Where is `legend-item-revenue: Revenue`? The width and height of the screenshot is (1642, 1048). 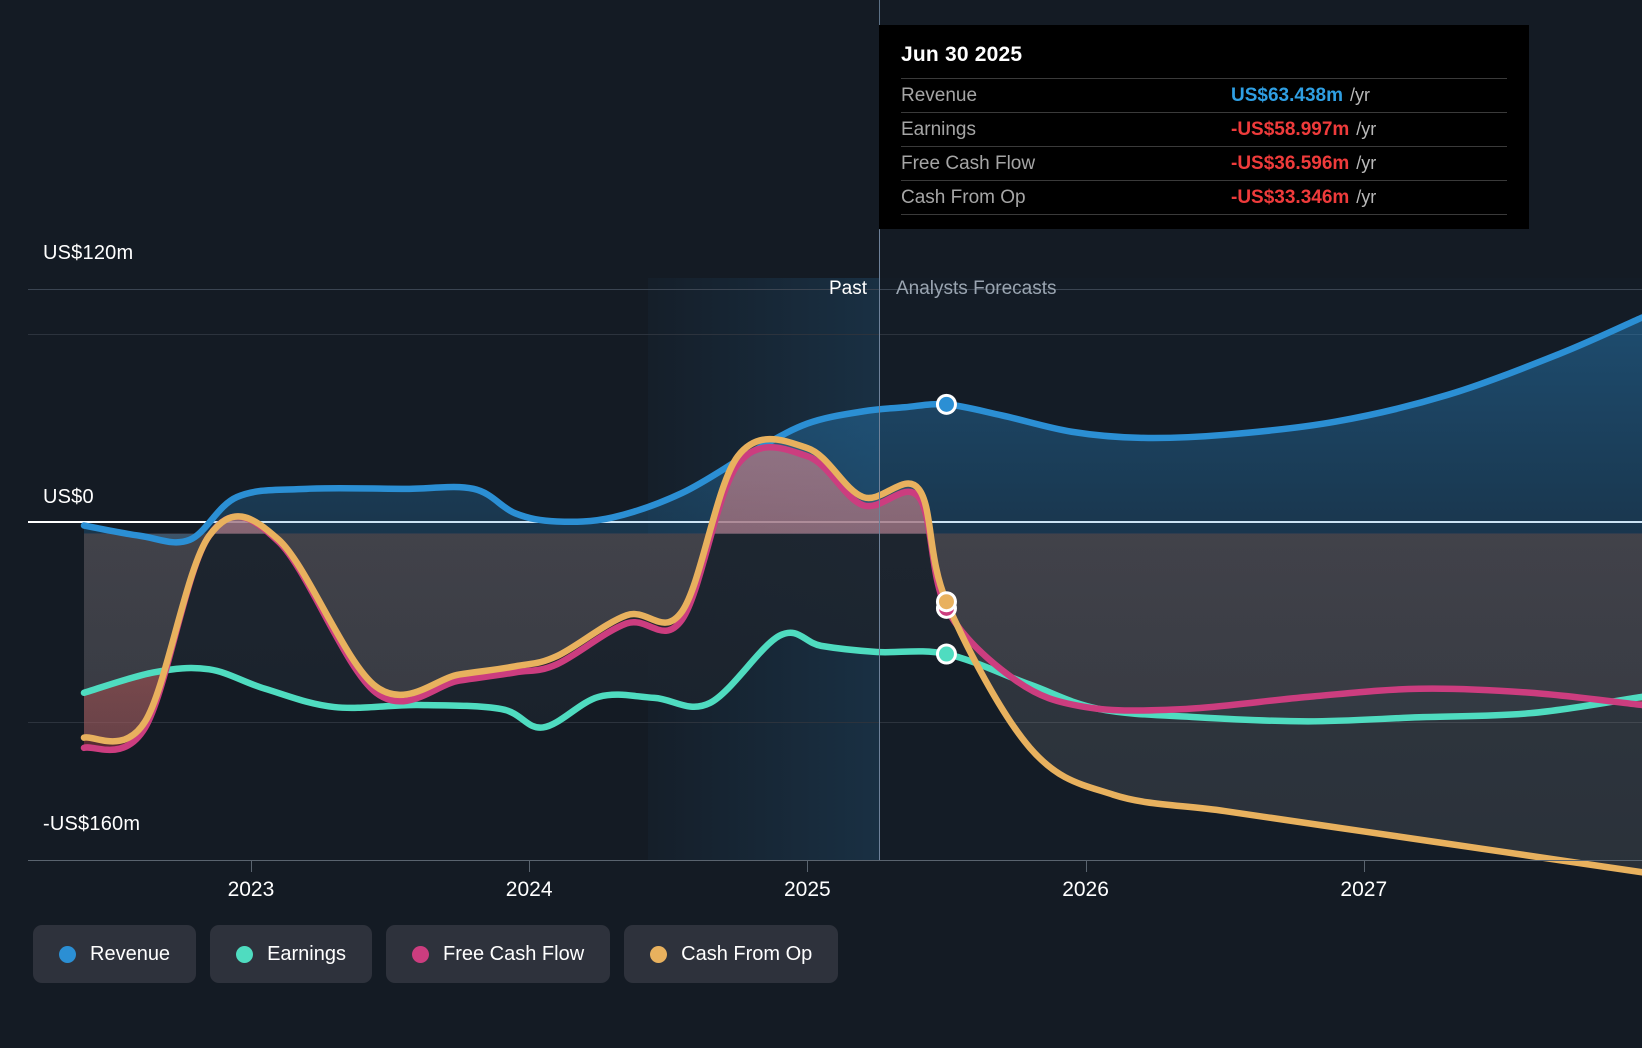 legend-item-revenue: Revenue is located at coordinates (115, 954).